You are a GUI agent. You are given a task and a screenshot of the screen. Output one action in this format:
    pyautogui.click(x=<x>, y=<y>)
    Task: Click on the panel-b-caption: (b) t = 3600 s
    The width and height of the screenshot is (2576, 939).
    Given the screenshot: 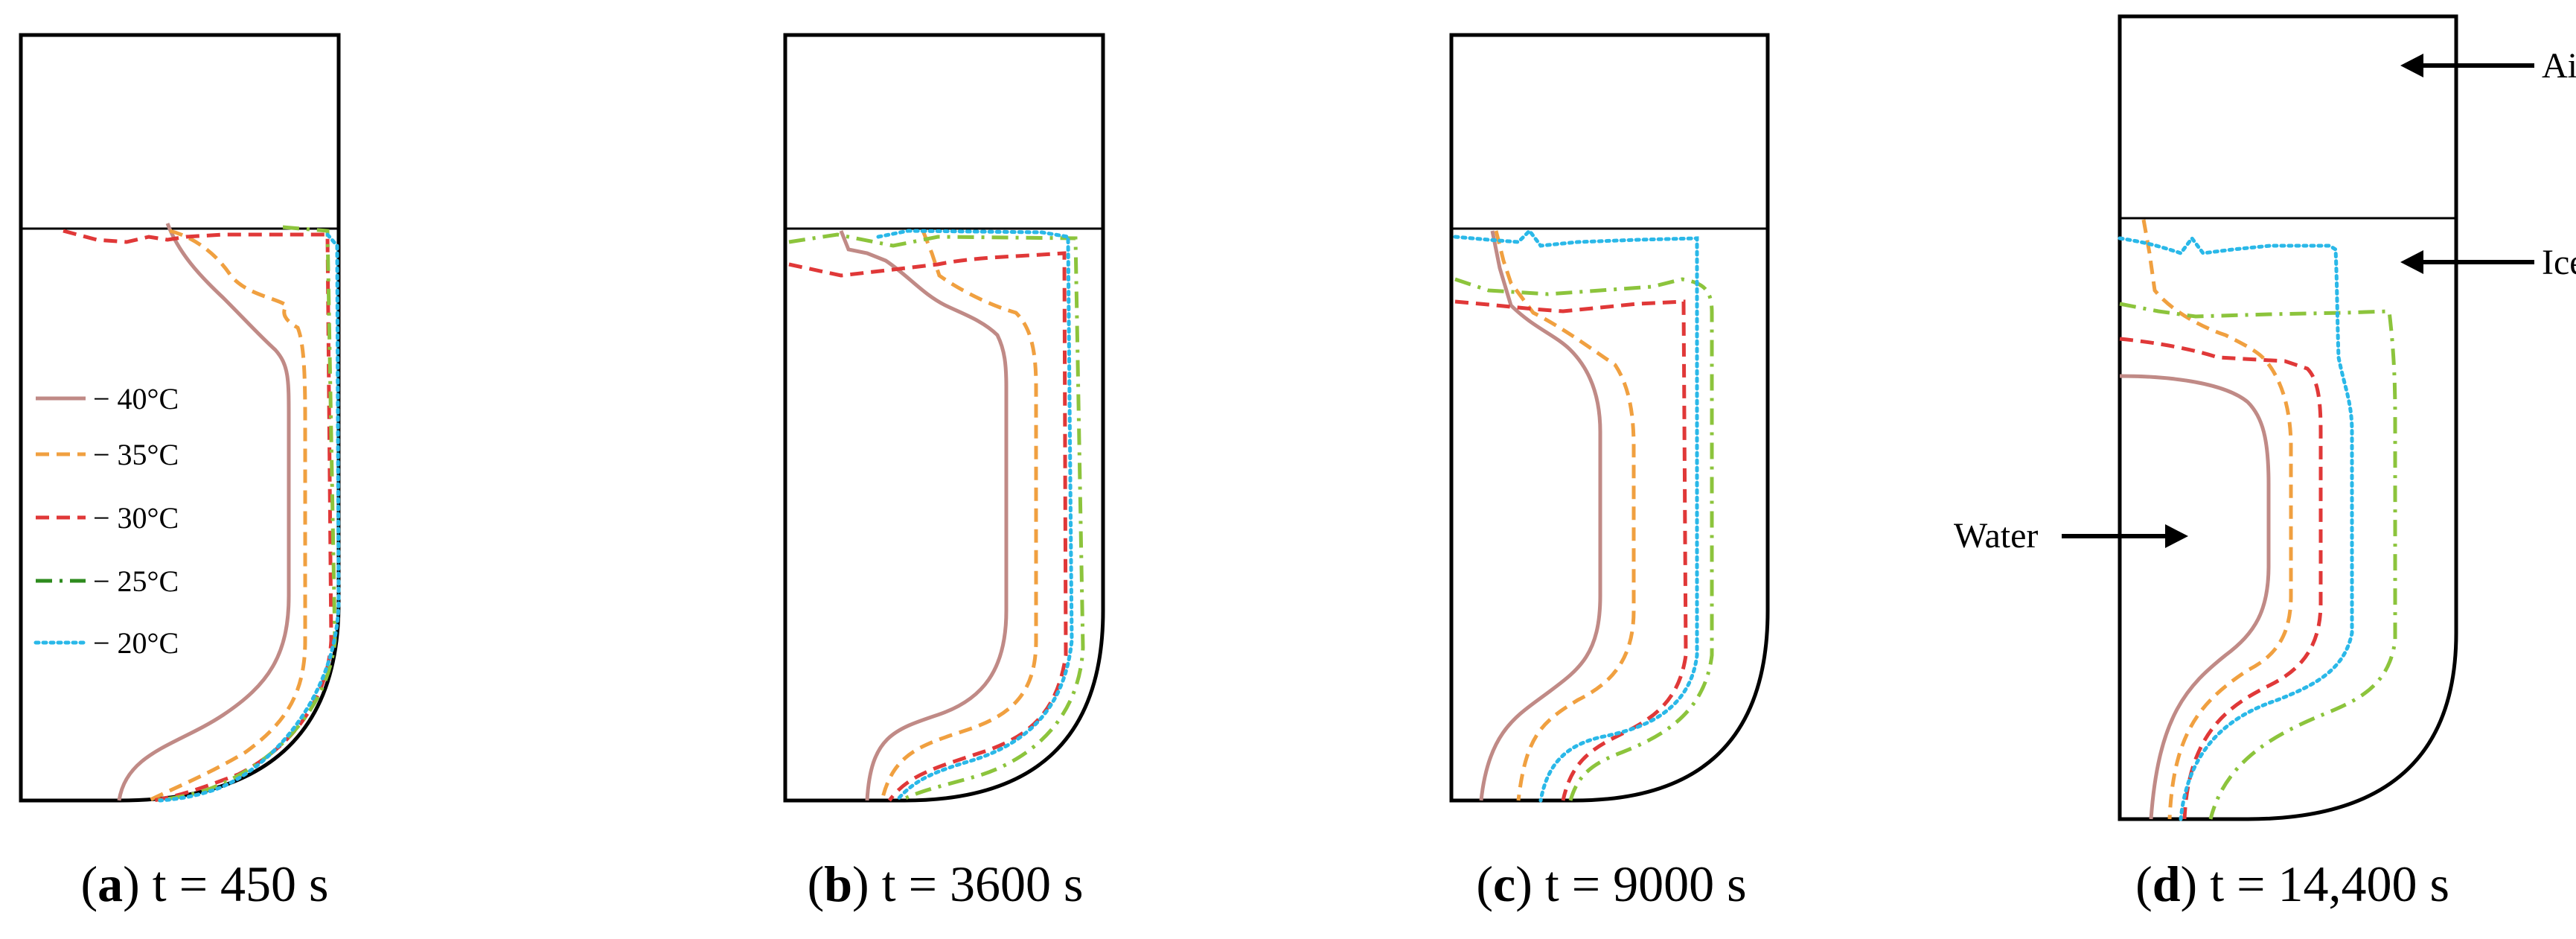 What is the action you would take?
    pyautogui.click(x=946, y=884)
    